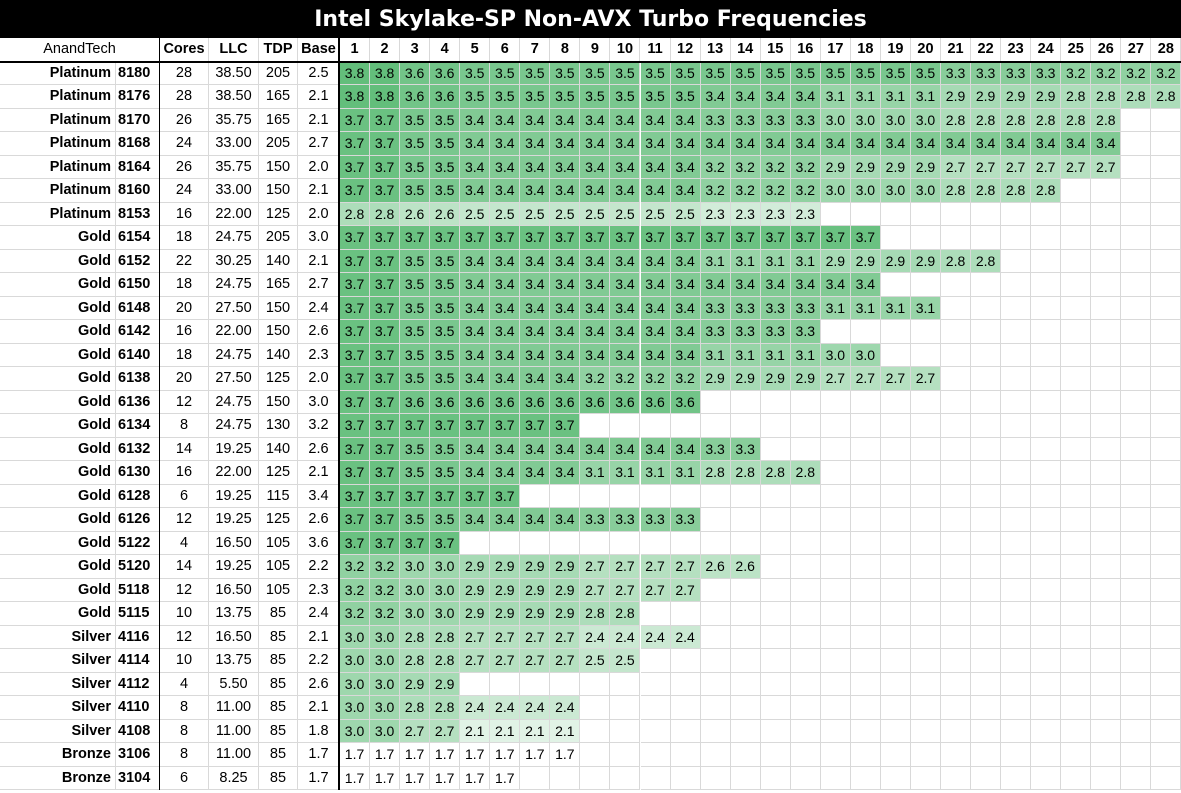 This screenshot has height=793, width=1181. I want to click on turbo-freq-cell: 3.2, so click(355, 614).